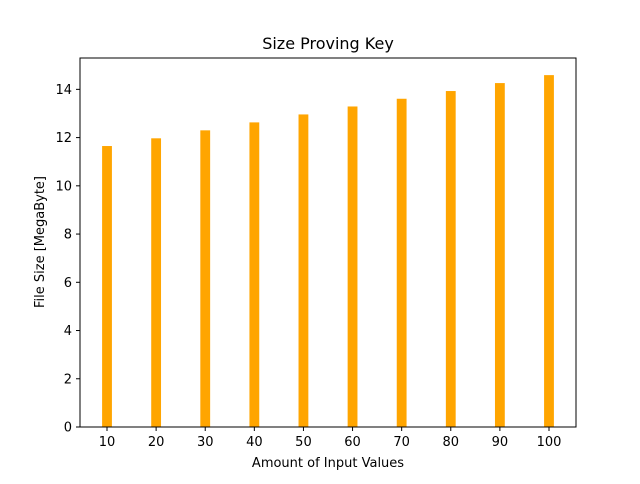 The height and width of the screenshot is (484, 640). What do you see at coordinates (68, 379) in the screenshot?
I see `y-tick-label-2: 2` at bounding box center [68, 379].